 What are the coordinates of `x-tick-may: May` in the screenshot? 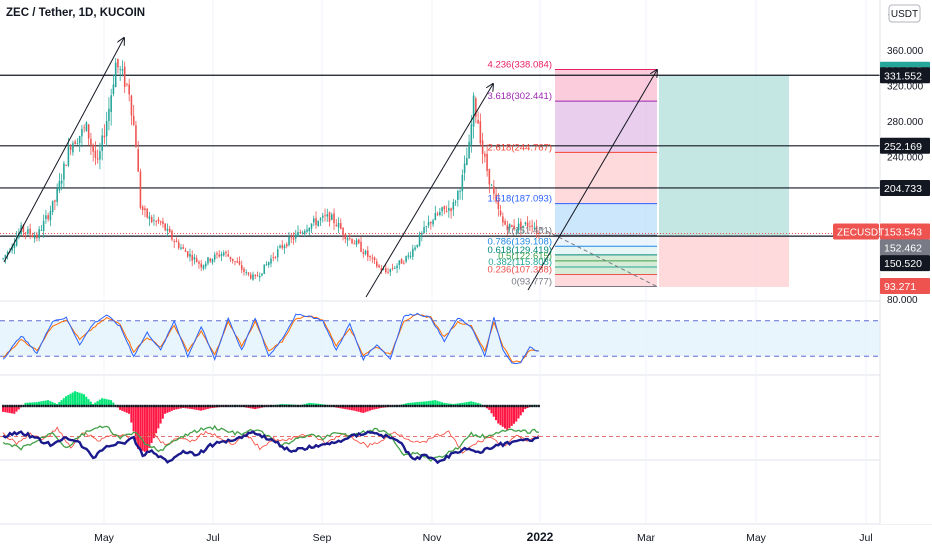 It's located at (104, 538).